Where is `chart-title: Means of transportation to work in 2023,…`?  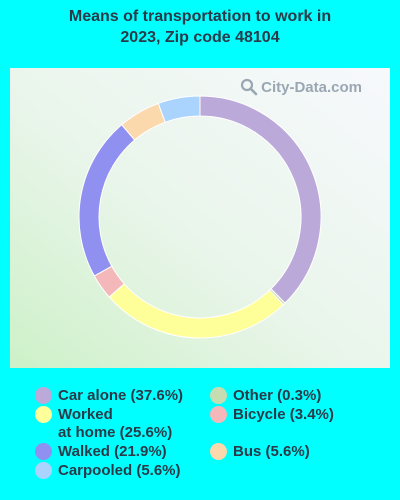
chart-title: Means of transportation to work in 2023,… is located at coordinates (200, 27).